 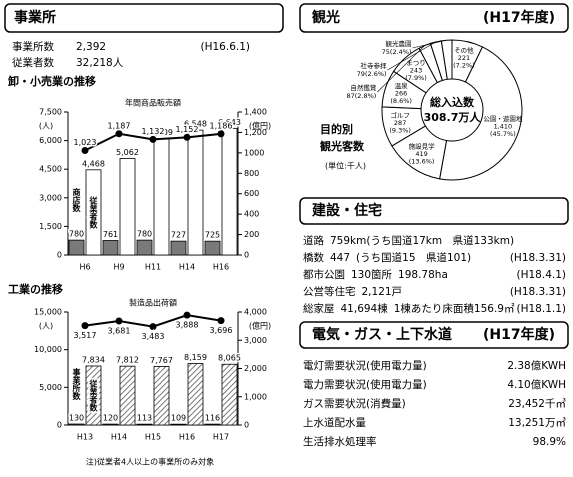 I want to click on row-value: 759km(うち国道17km 県道133km), so click(x=422, y=240).